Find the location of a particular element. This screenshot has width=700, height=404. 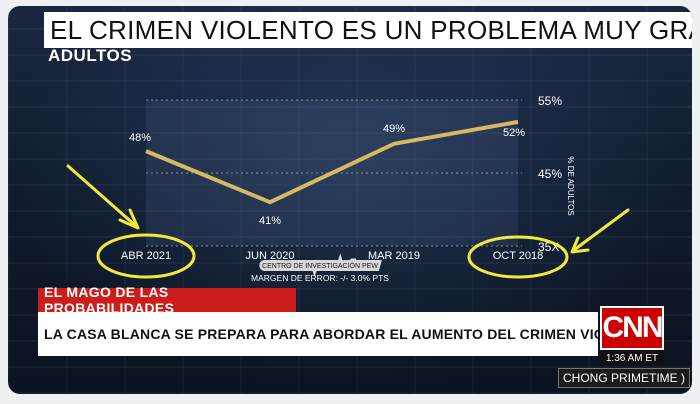

segment-label: EL MAGO DE LAS PROBABILIDADES is located at coordinates (167, 300).